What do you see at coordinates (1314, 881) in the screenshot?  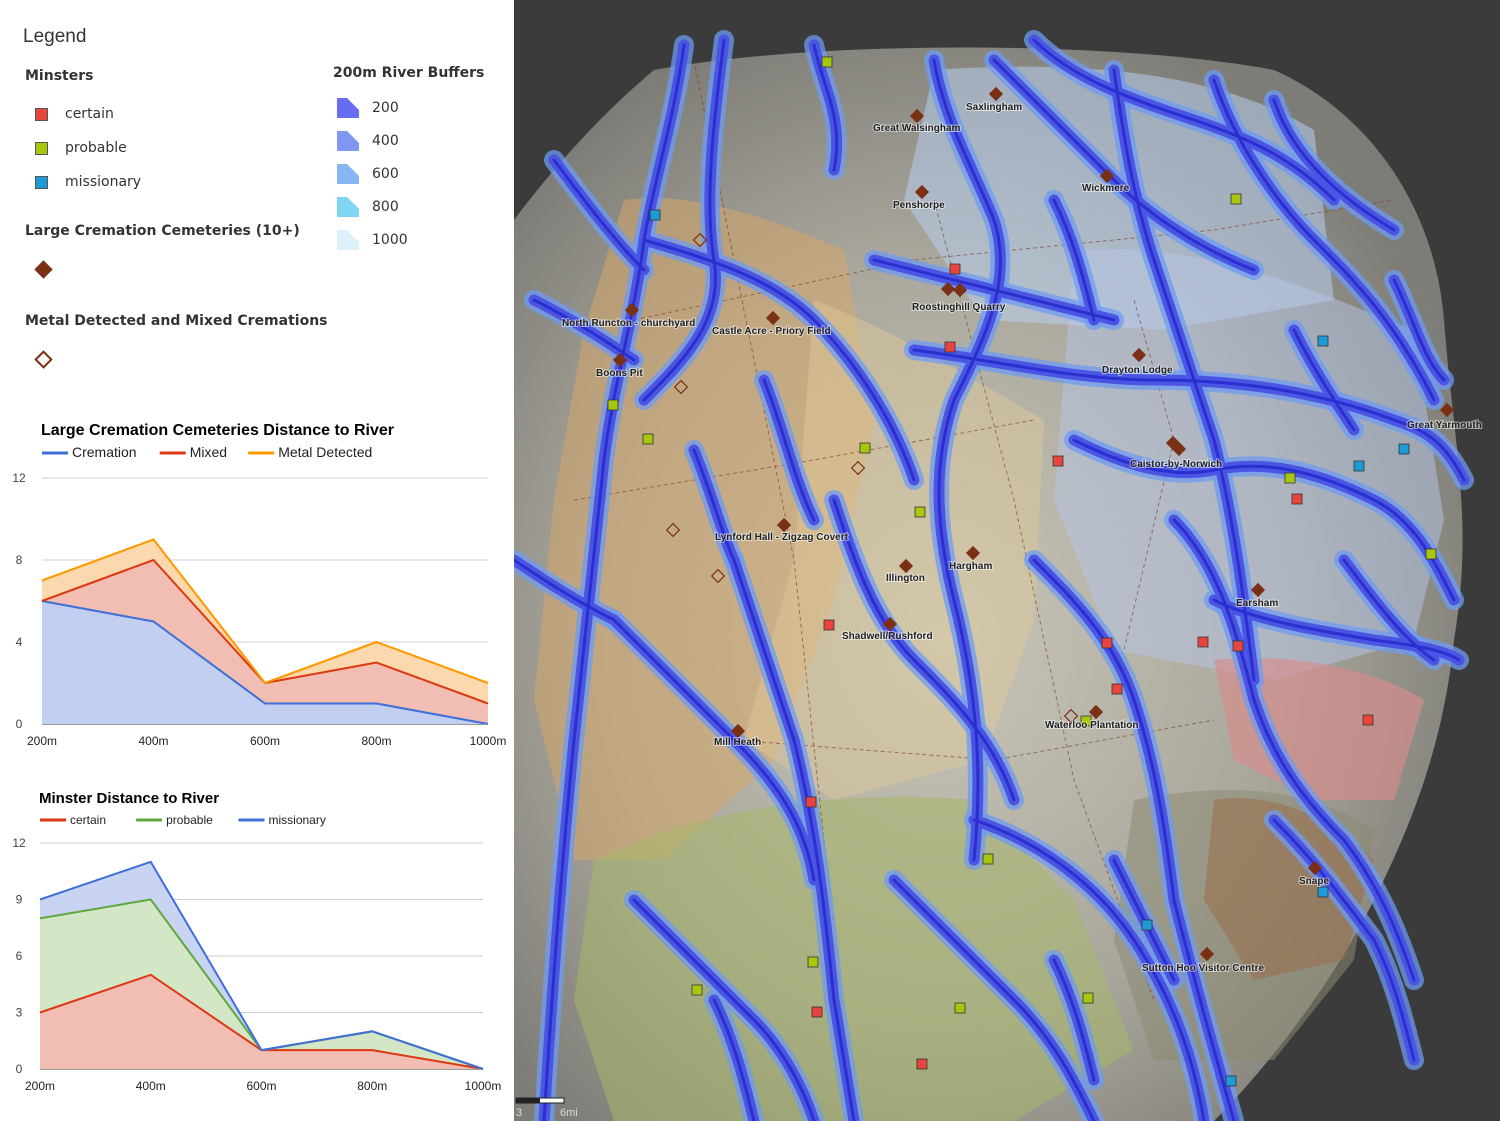 I see `place-label: Snape` at bounding box center [1314, 881].